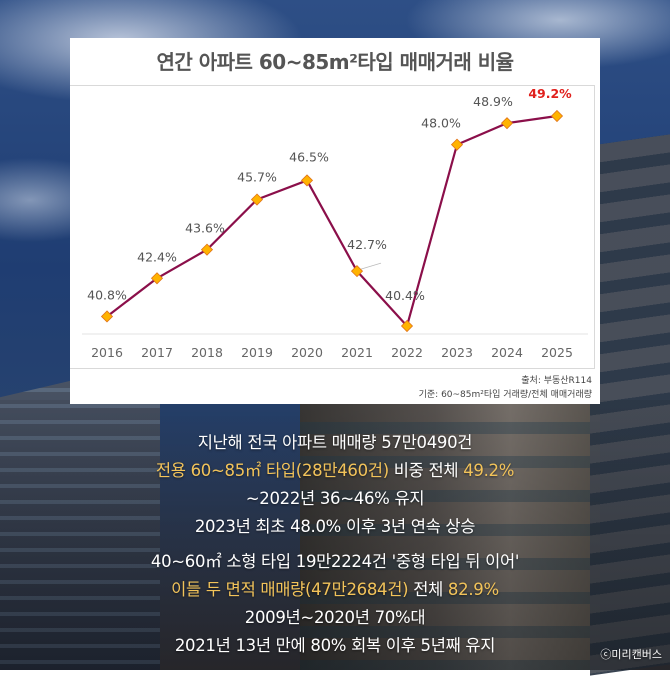  Describe the element at coordinates (205, 228) in the screenshot. I see `data-label: 43.6%` at that location.